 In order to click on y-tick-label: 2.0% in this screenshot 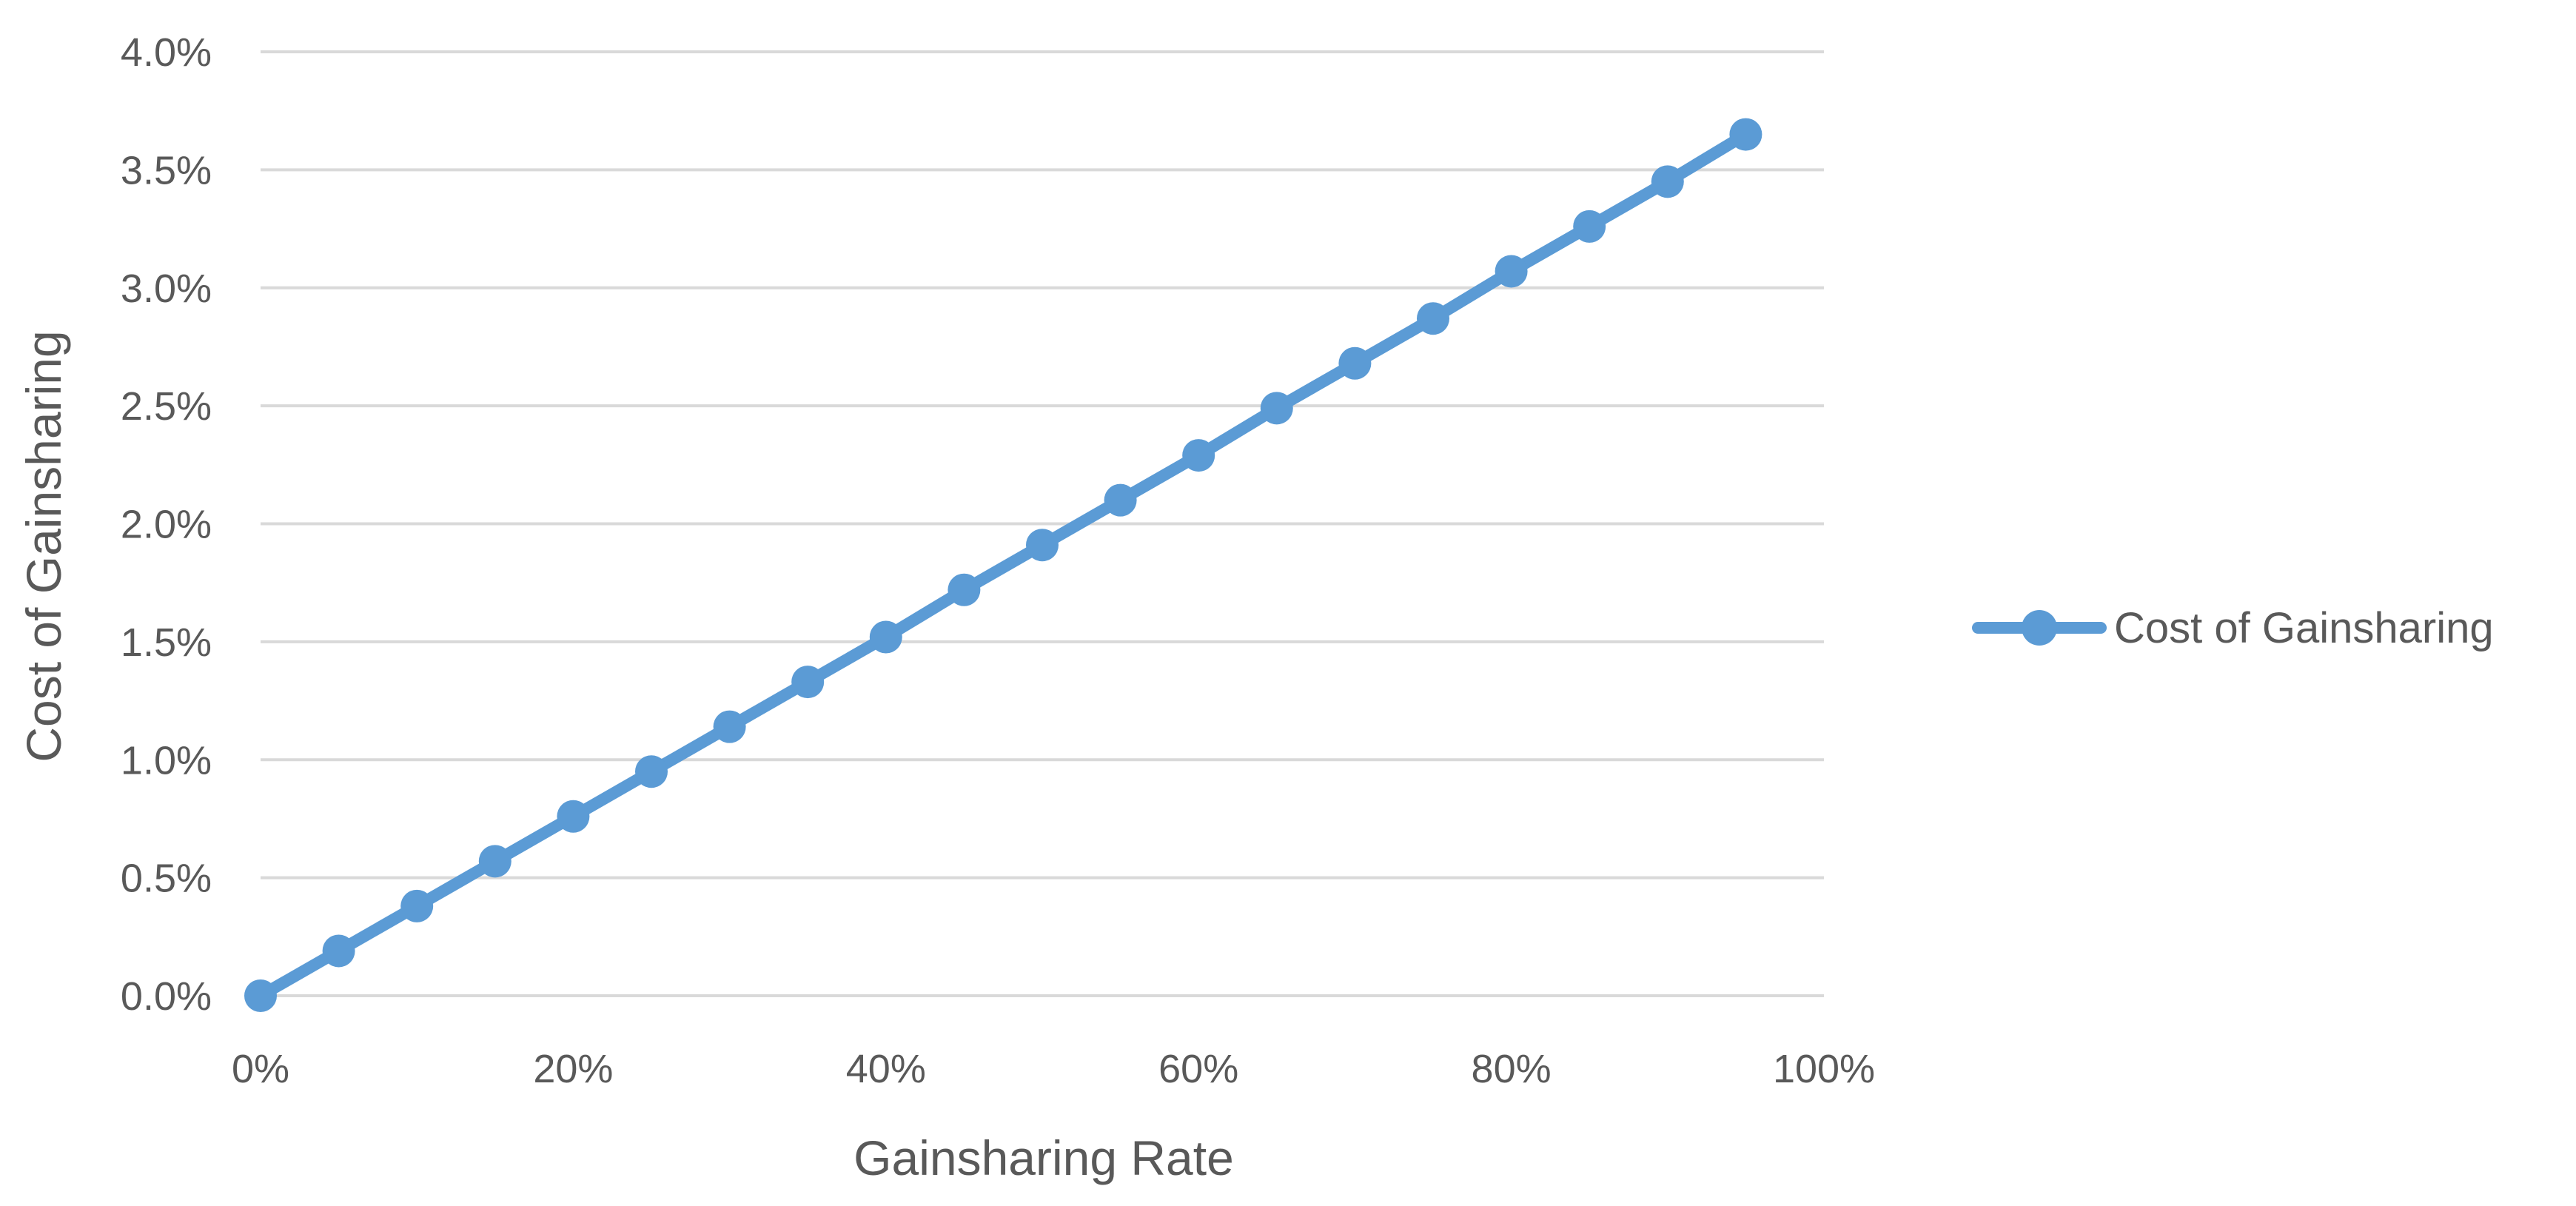, I will do `click(166, 525)`.